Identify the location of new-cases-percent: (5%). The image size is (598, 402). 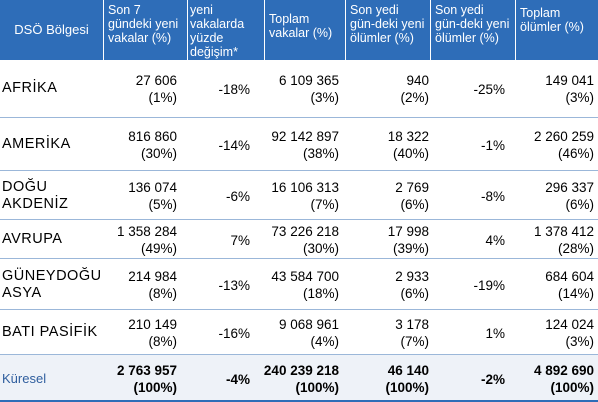
(162, 204).